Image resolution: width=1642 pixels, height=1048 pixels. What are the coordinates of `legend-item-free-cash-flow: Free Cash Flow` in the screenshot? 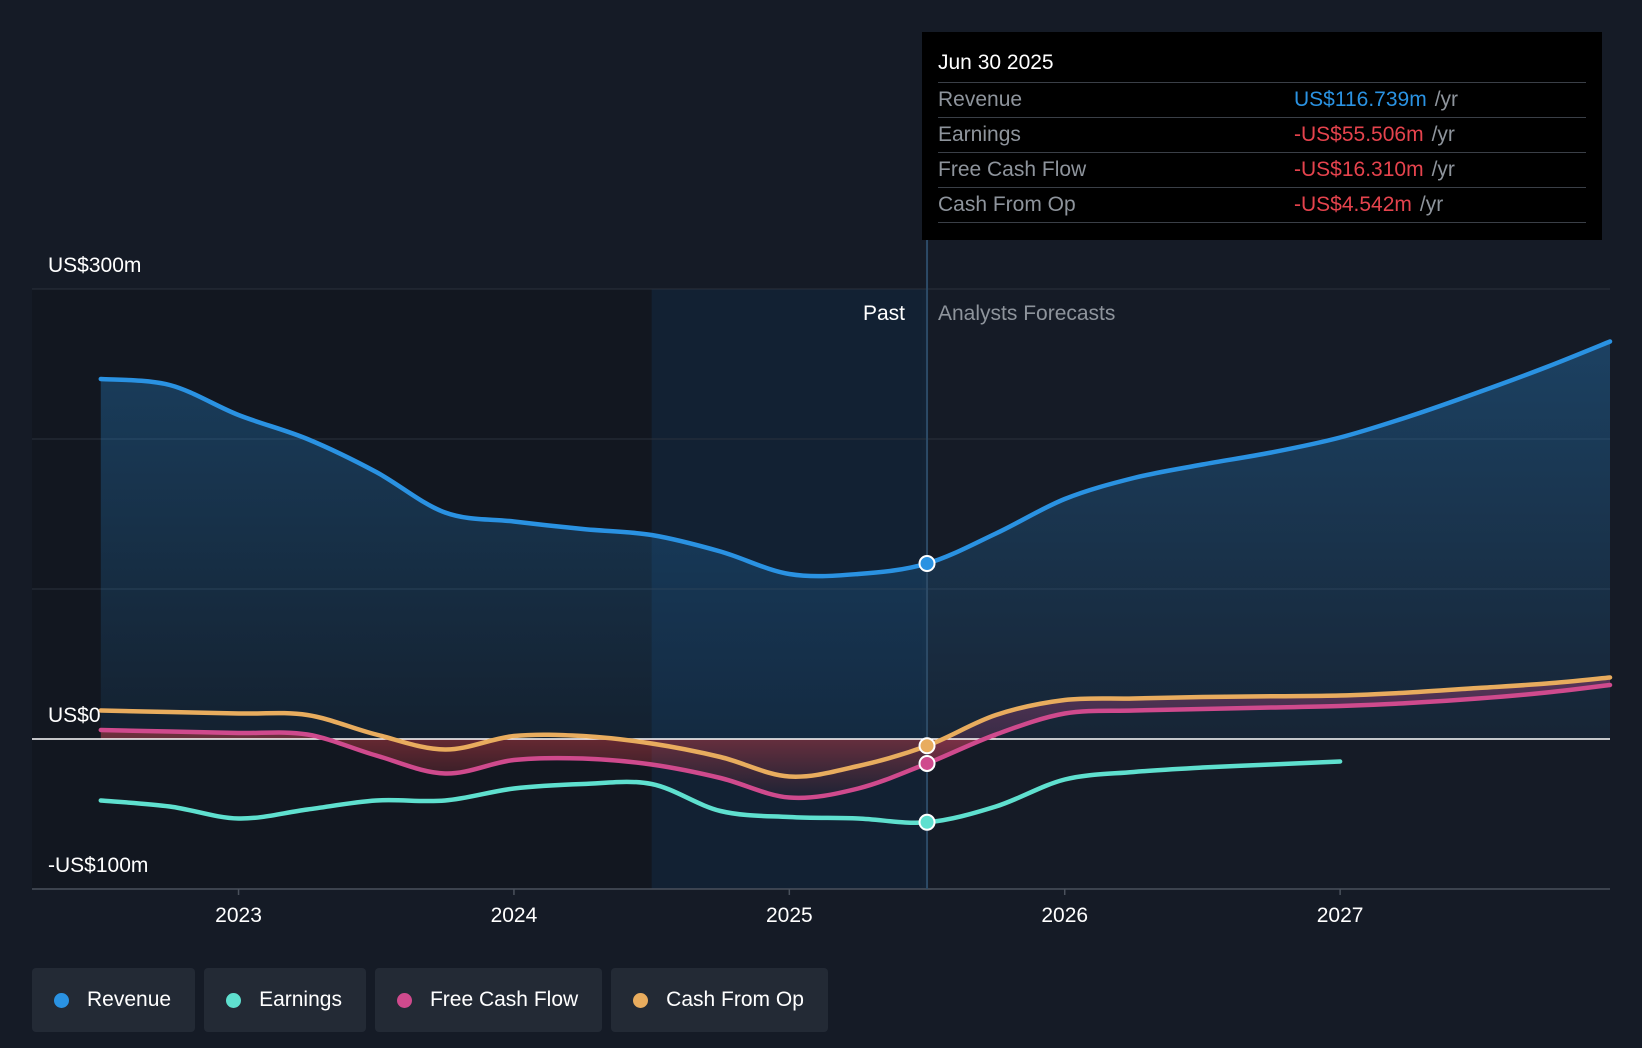 It's located at (488, 1000).